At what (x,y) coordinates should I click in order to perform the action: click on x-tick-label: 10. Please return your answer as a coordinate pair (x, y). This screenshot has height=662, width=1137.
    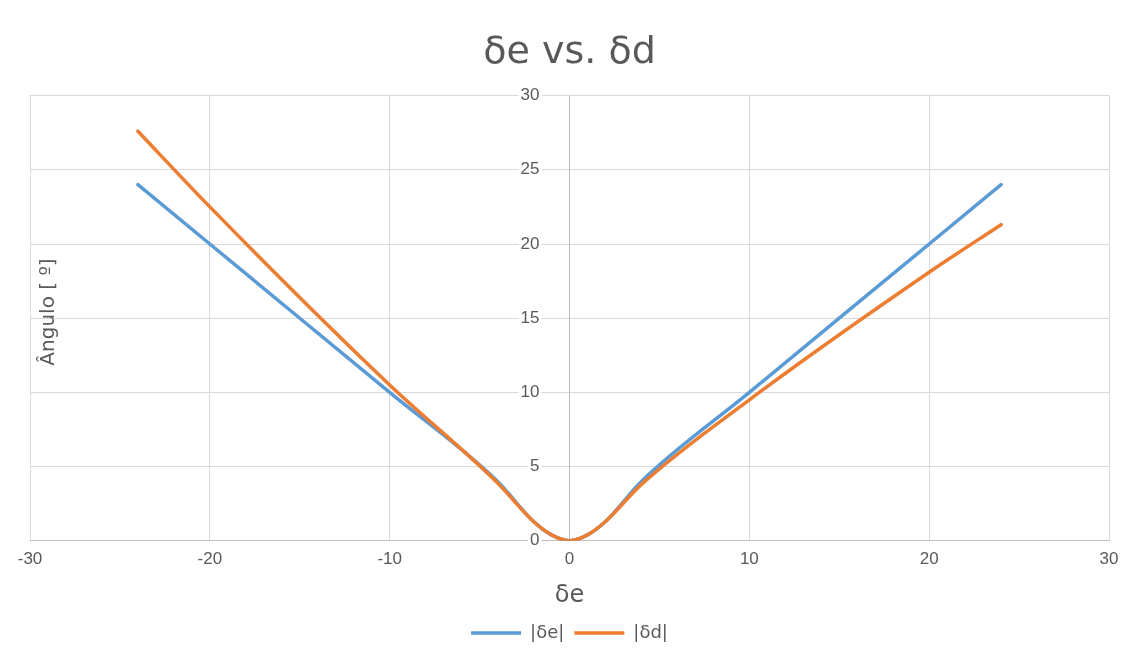
    Looking at the image, I should click on (749, 558).